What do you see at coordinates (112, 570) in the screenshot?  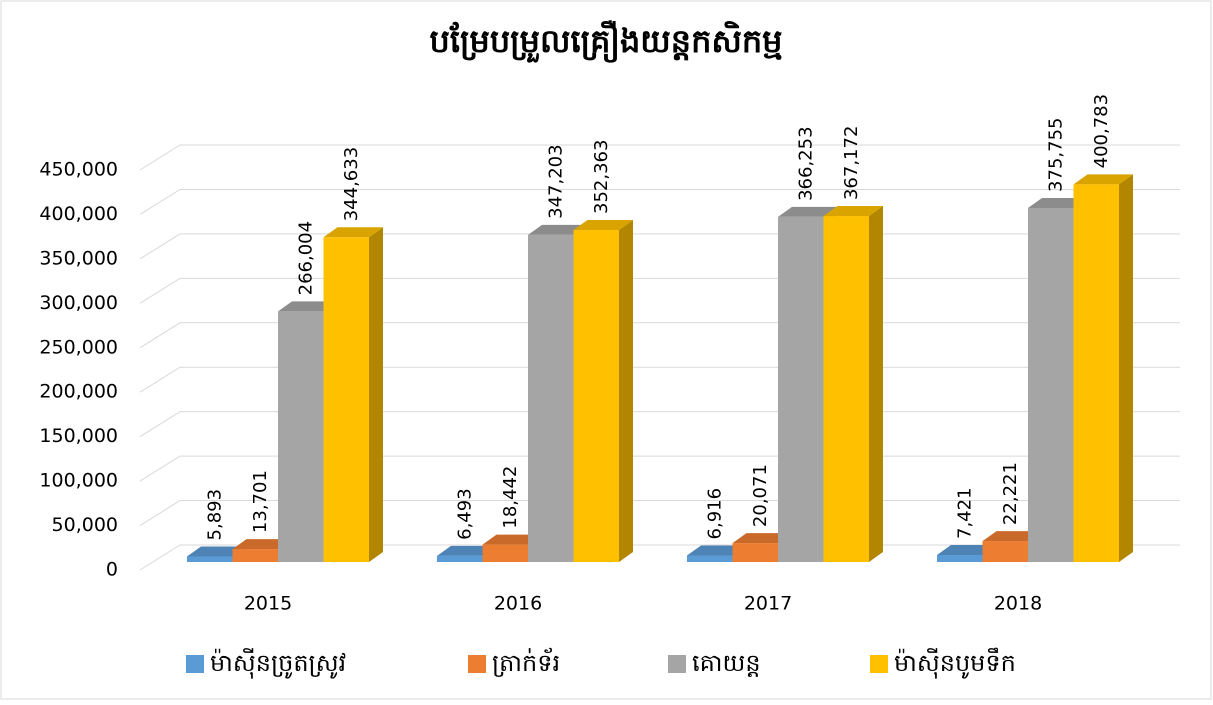 I see `y-tick-label: 0` at bounding box center [112, 570].